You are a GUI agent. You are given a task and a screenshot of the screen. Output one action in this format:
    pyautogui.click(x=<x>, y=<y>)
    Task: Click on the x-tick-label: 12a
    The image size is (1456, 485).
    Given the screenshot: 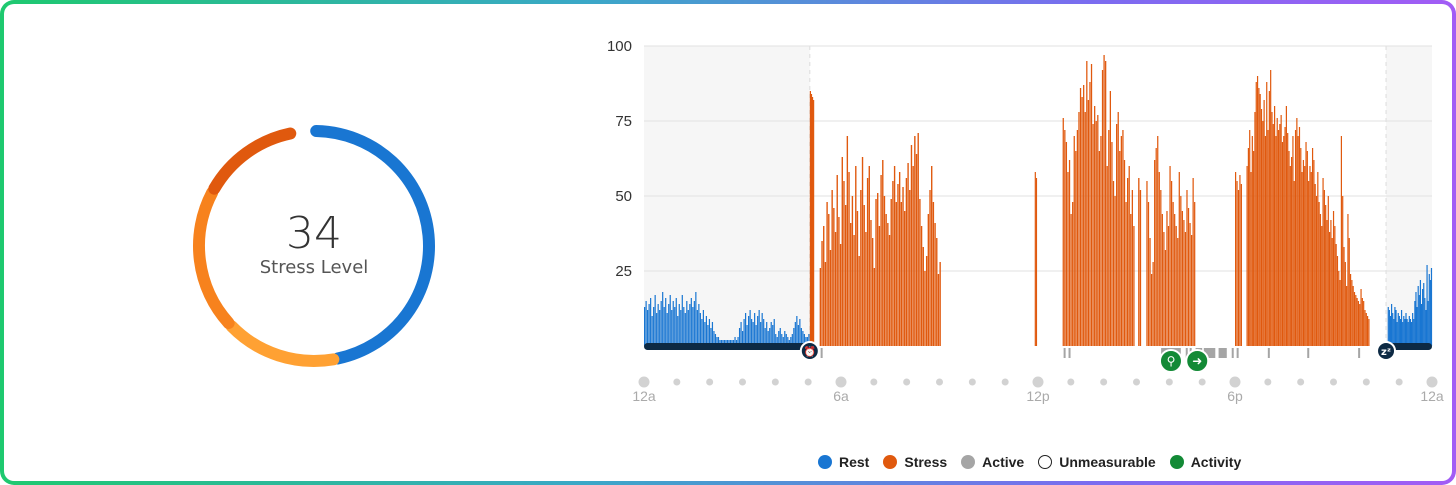 What is the action you would take?
    pyautogui.click(x=1432, y=396)
    